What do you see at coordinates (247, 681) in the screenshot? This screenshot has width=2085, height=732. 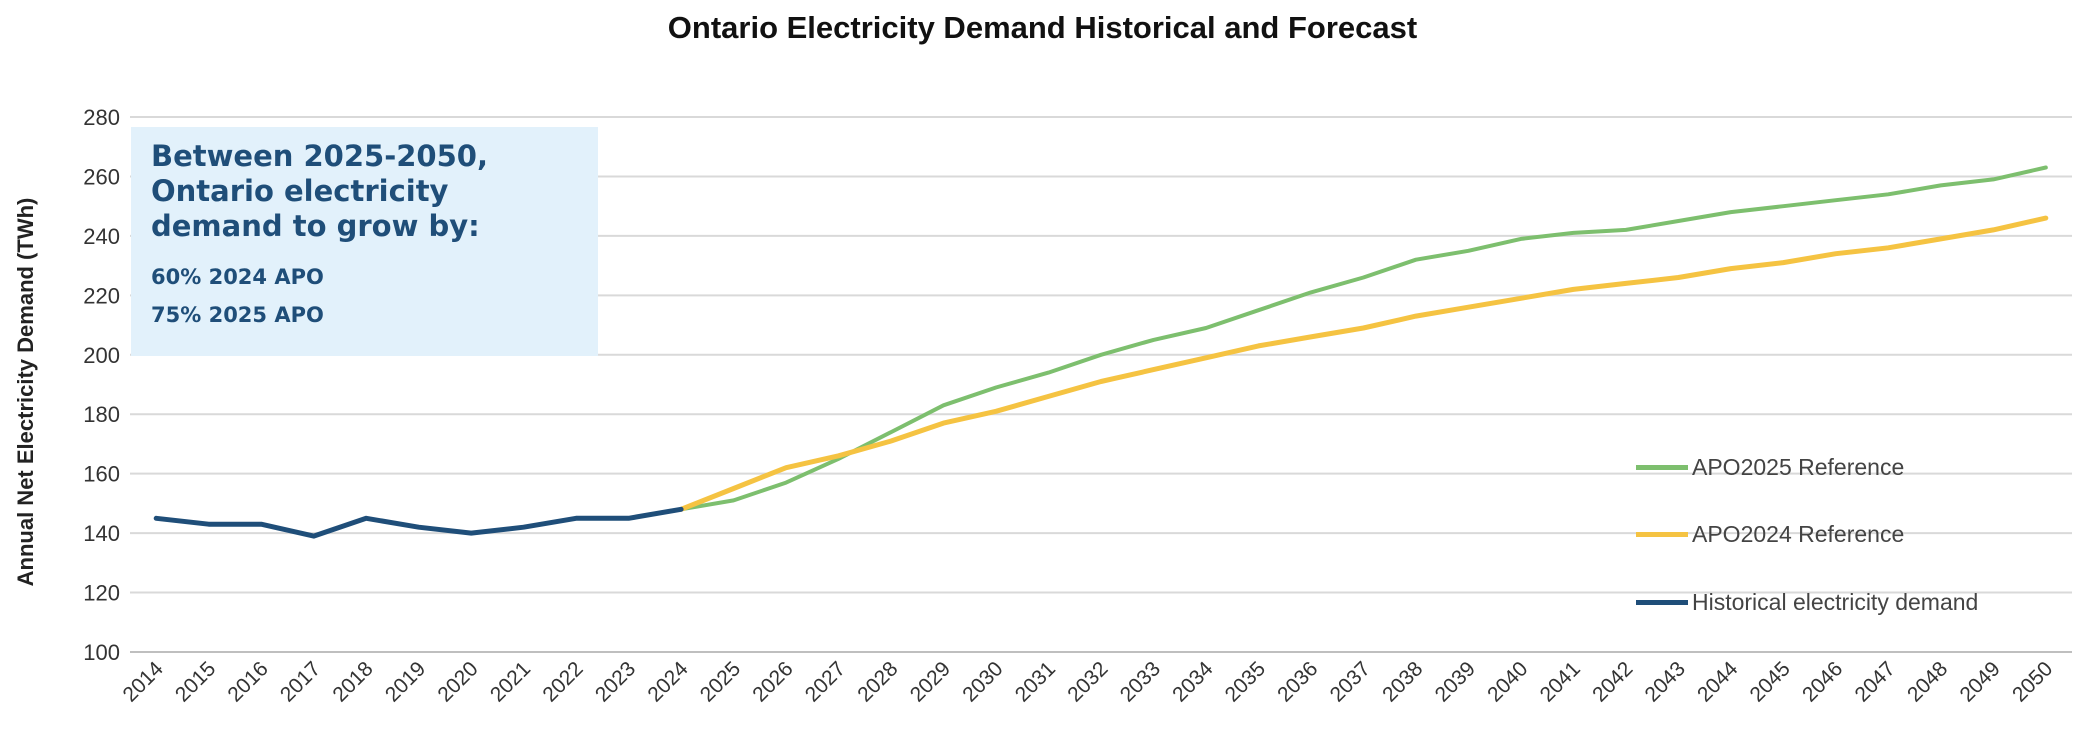 I see `x-tick-label: 2016` at bounding box center [247, 681].